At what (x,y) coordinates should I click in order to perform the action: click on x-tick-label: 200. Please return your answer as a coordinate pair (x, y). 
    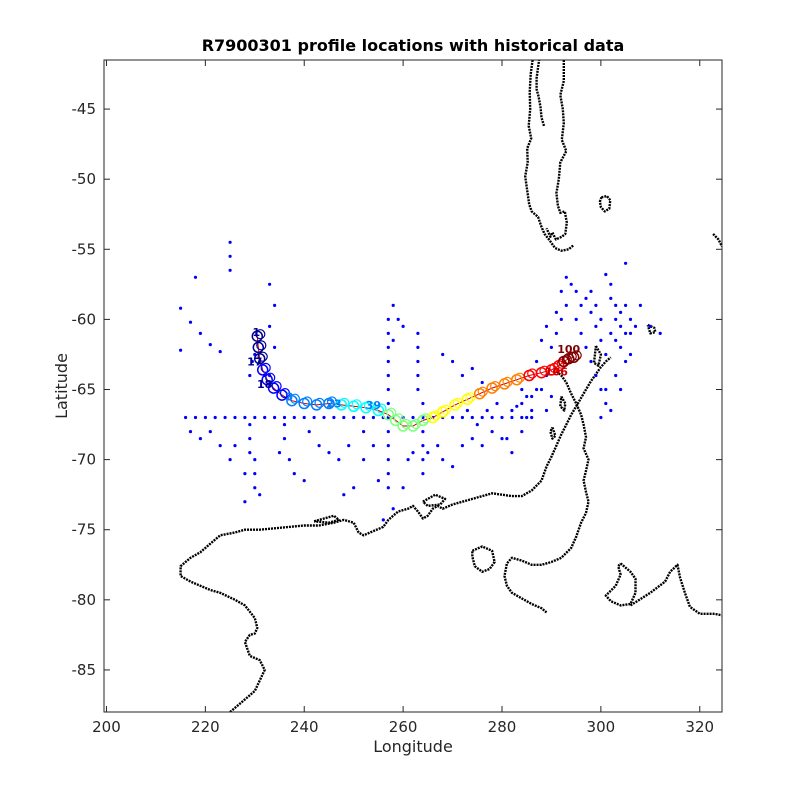
    Looking at the image, I should click on (106, 727).